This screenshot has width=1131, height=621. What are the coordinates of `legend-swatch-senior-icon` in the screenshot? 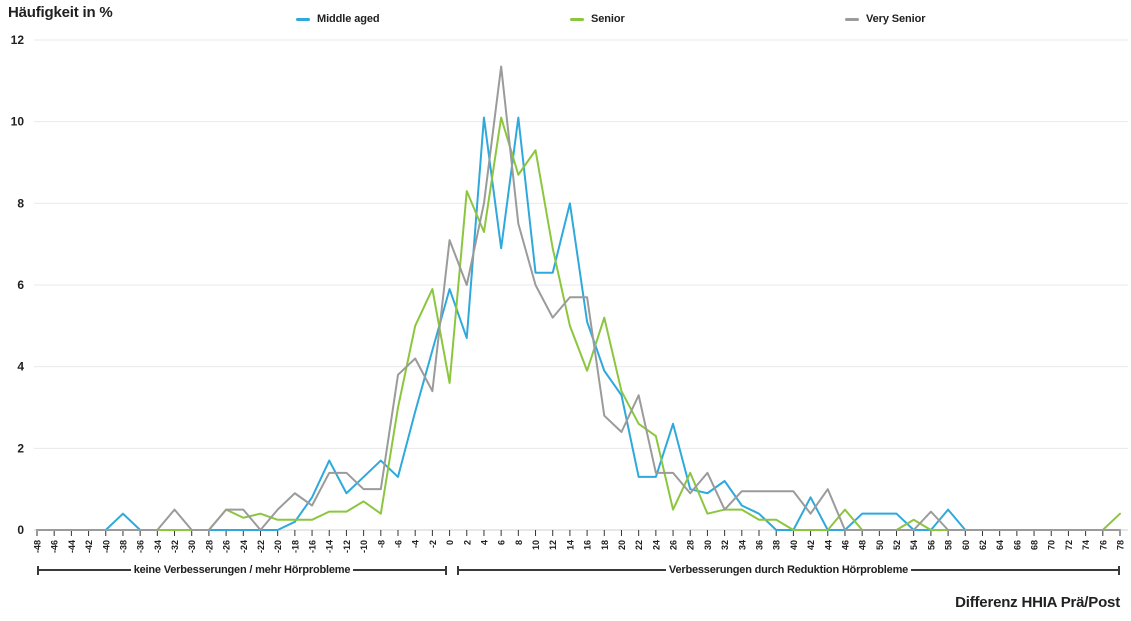 It's located at (577, 19).